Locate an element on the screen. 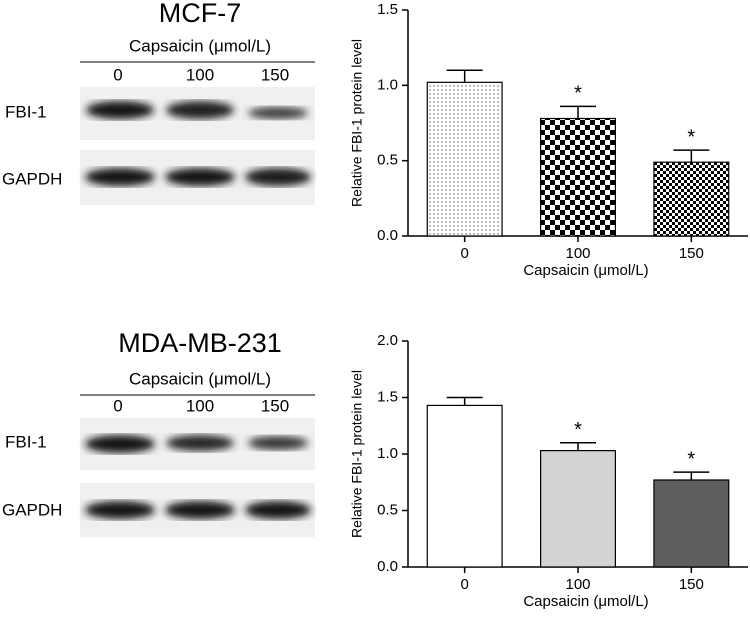 The image size is (750, 620). panel-title: MCF-7 is located at coordinates (200, 14).